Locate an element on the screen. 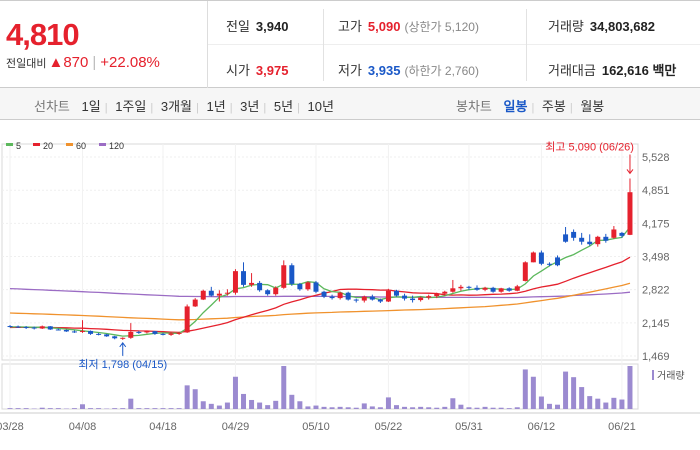 This screenshot has height=450, width=700. volume-legend-swatch is located at coordinates (653, 375).